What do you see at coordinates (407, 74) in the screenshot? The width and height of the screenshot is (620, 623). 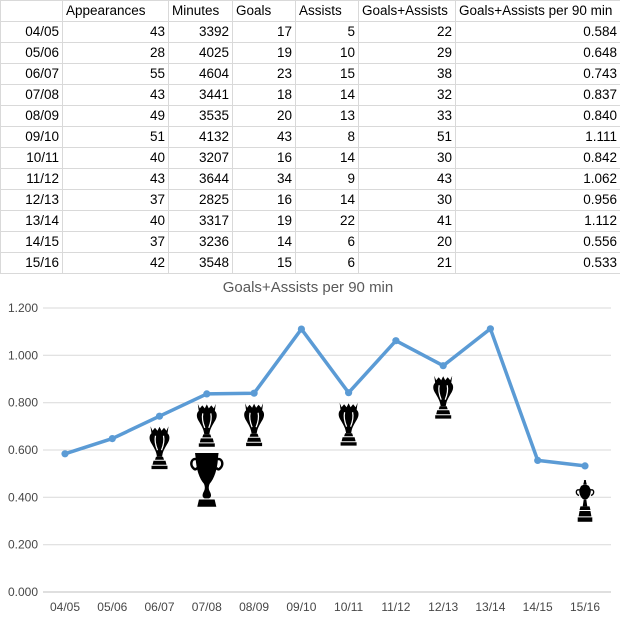 I see `value-cell: 38` at bounding box center [407, 74].